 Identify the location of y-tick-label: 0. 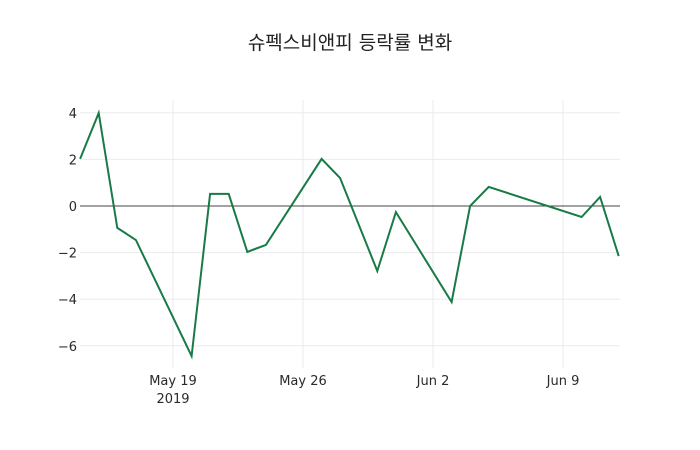
(73, 207).